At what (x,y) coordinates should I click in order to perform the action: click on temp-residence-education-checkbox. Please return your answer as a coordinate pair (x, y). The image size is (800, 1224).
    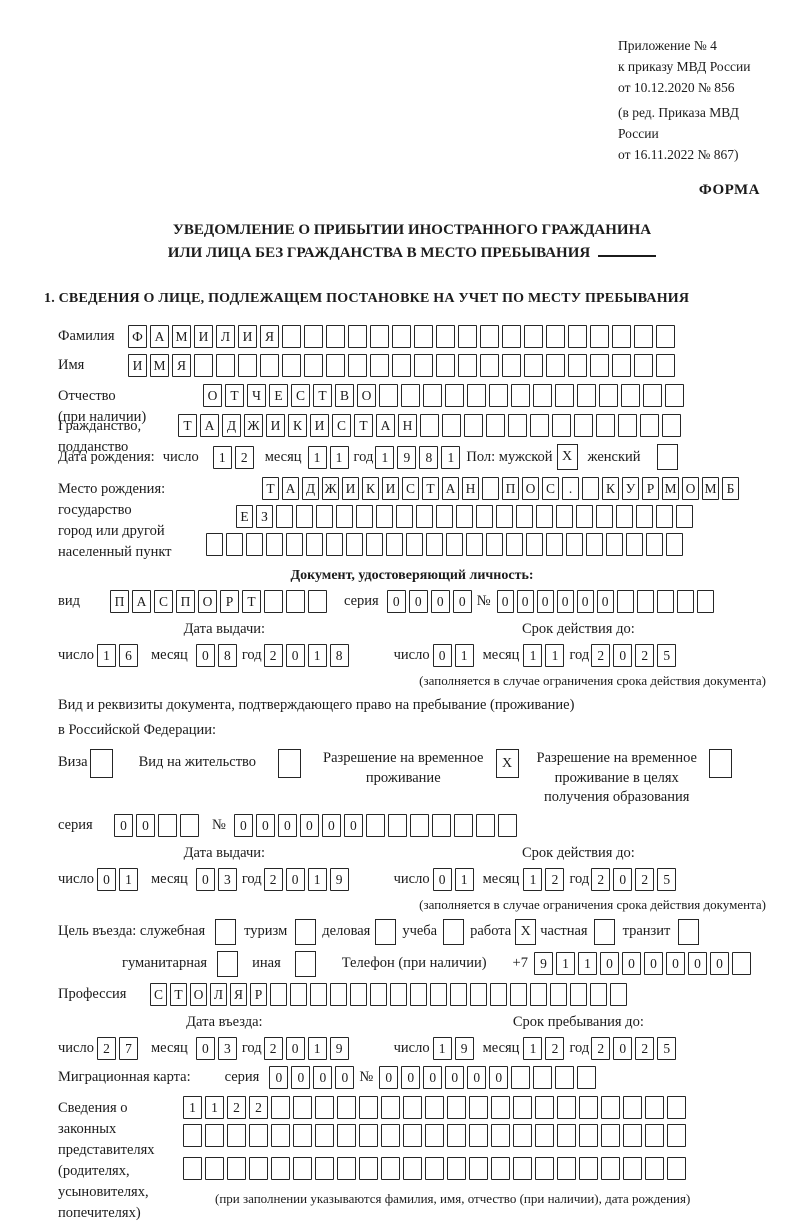
    Looking at the image, I should click on (720, 764).